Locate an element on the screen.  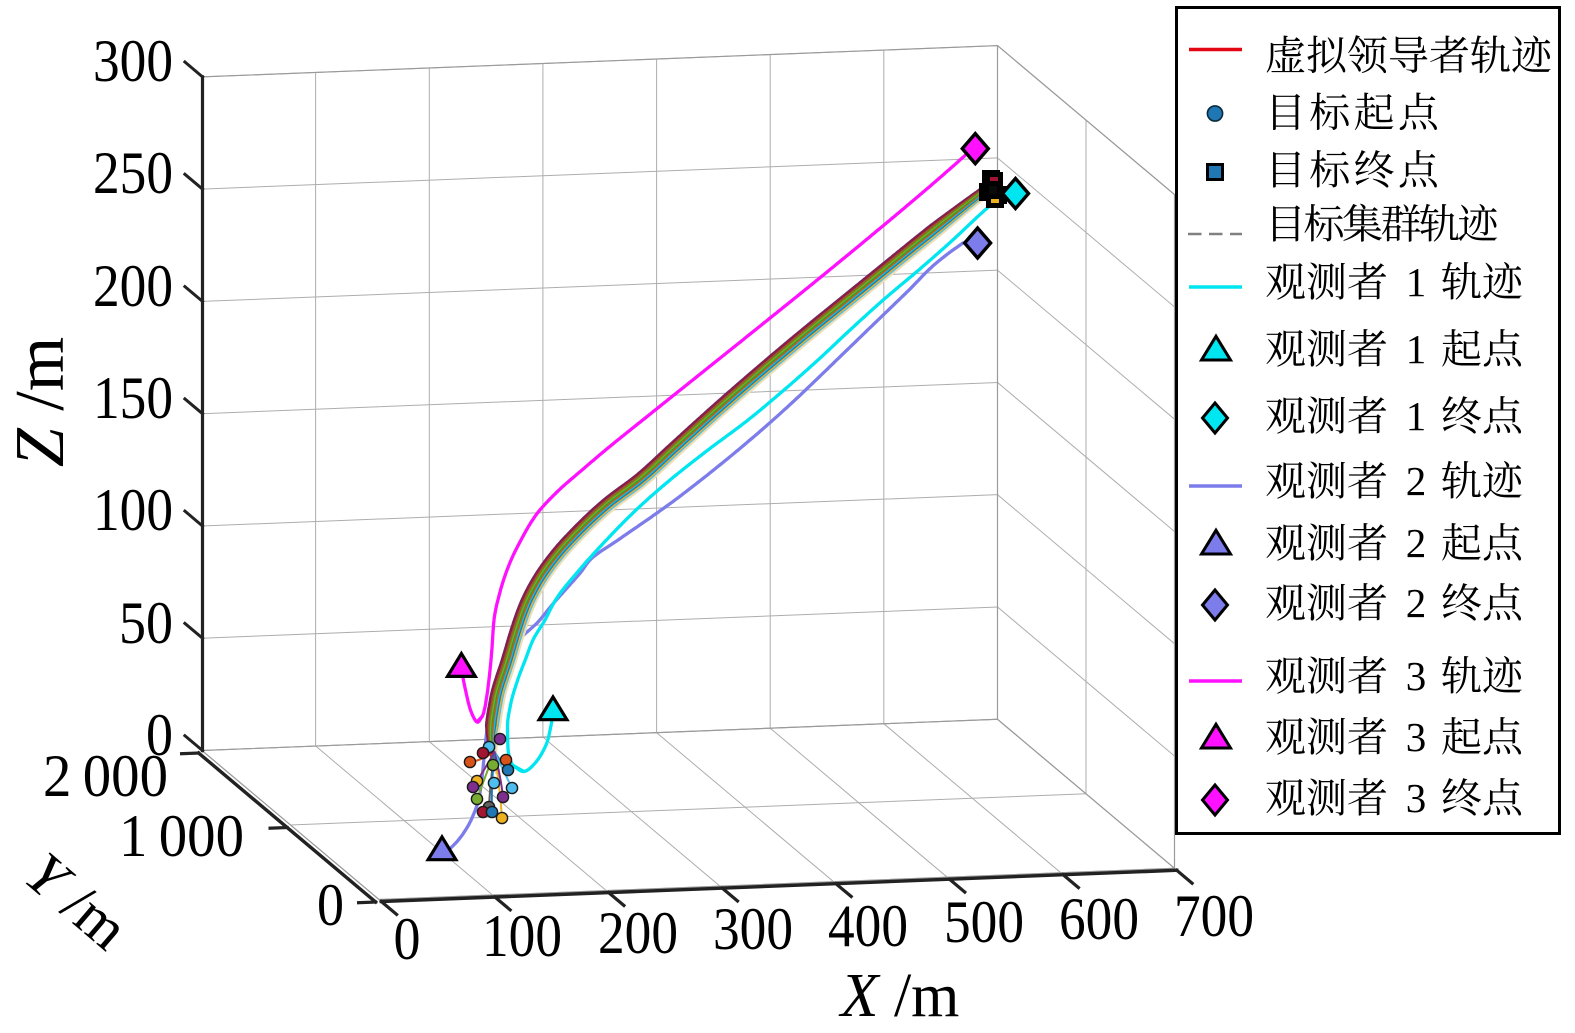
svg-text: 50 is located at coordinates (146, 623).